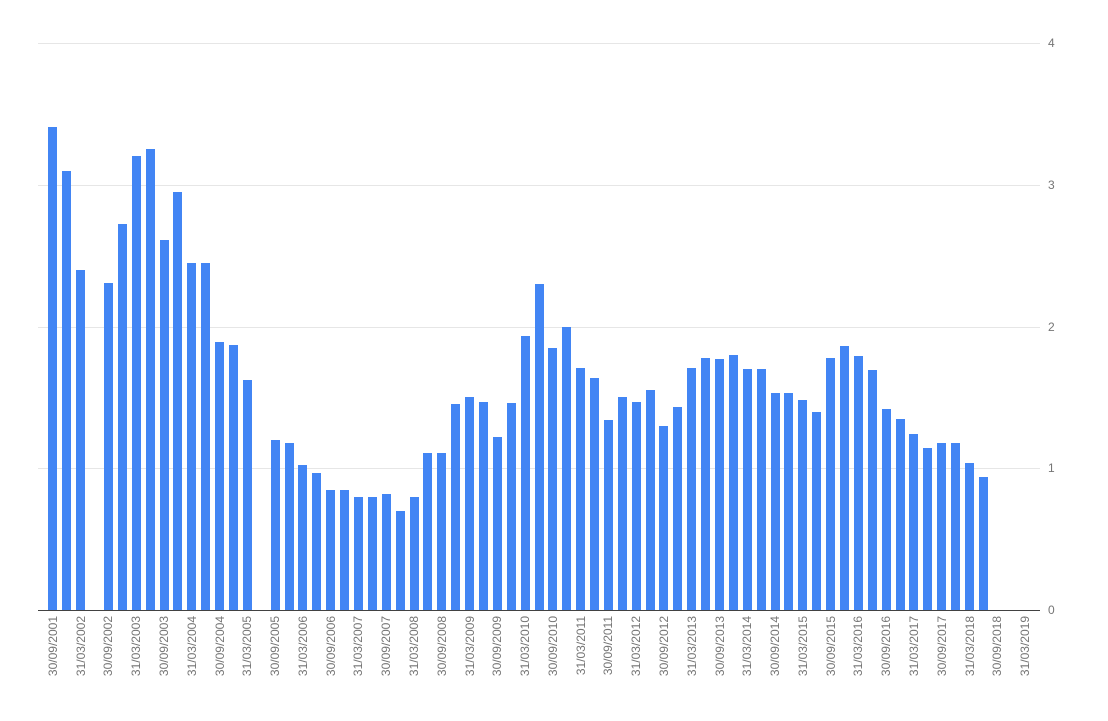  What do you see at coordinates (1051, 326) in the screenshot?
I see `y-tick-label: 2` at bounding box center [1051, 326].